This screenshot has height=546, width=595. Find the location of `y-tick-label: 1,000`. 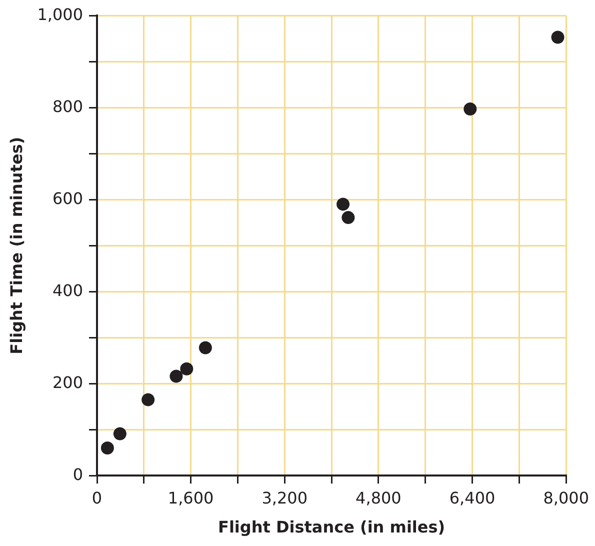

y-tick-label: 1,000 is located at coordinates (60, 14).